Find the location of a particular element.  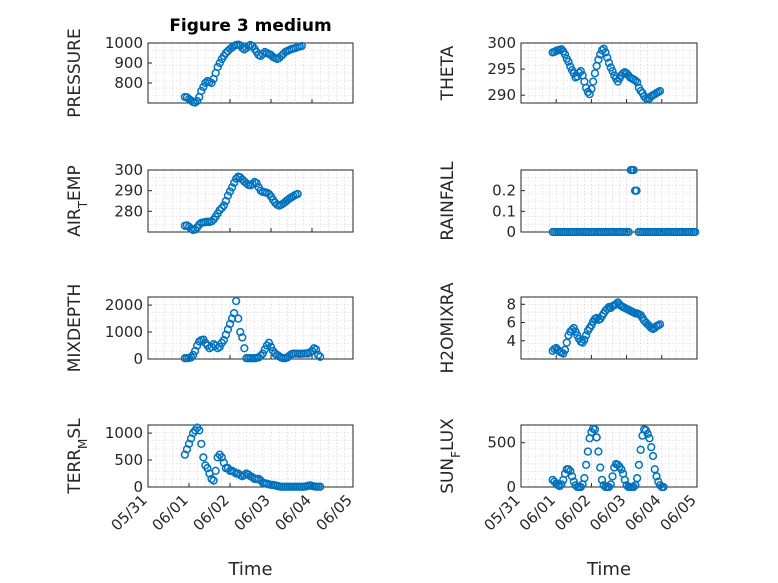

y-axis-label: TERRMSL is located at coordinates (77, 456).